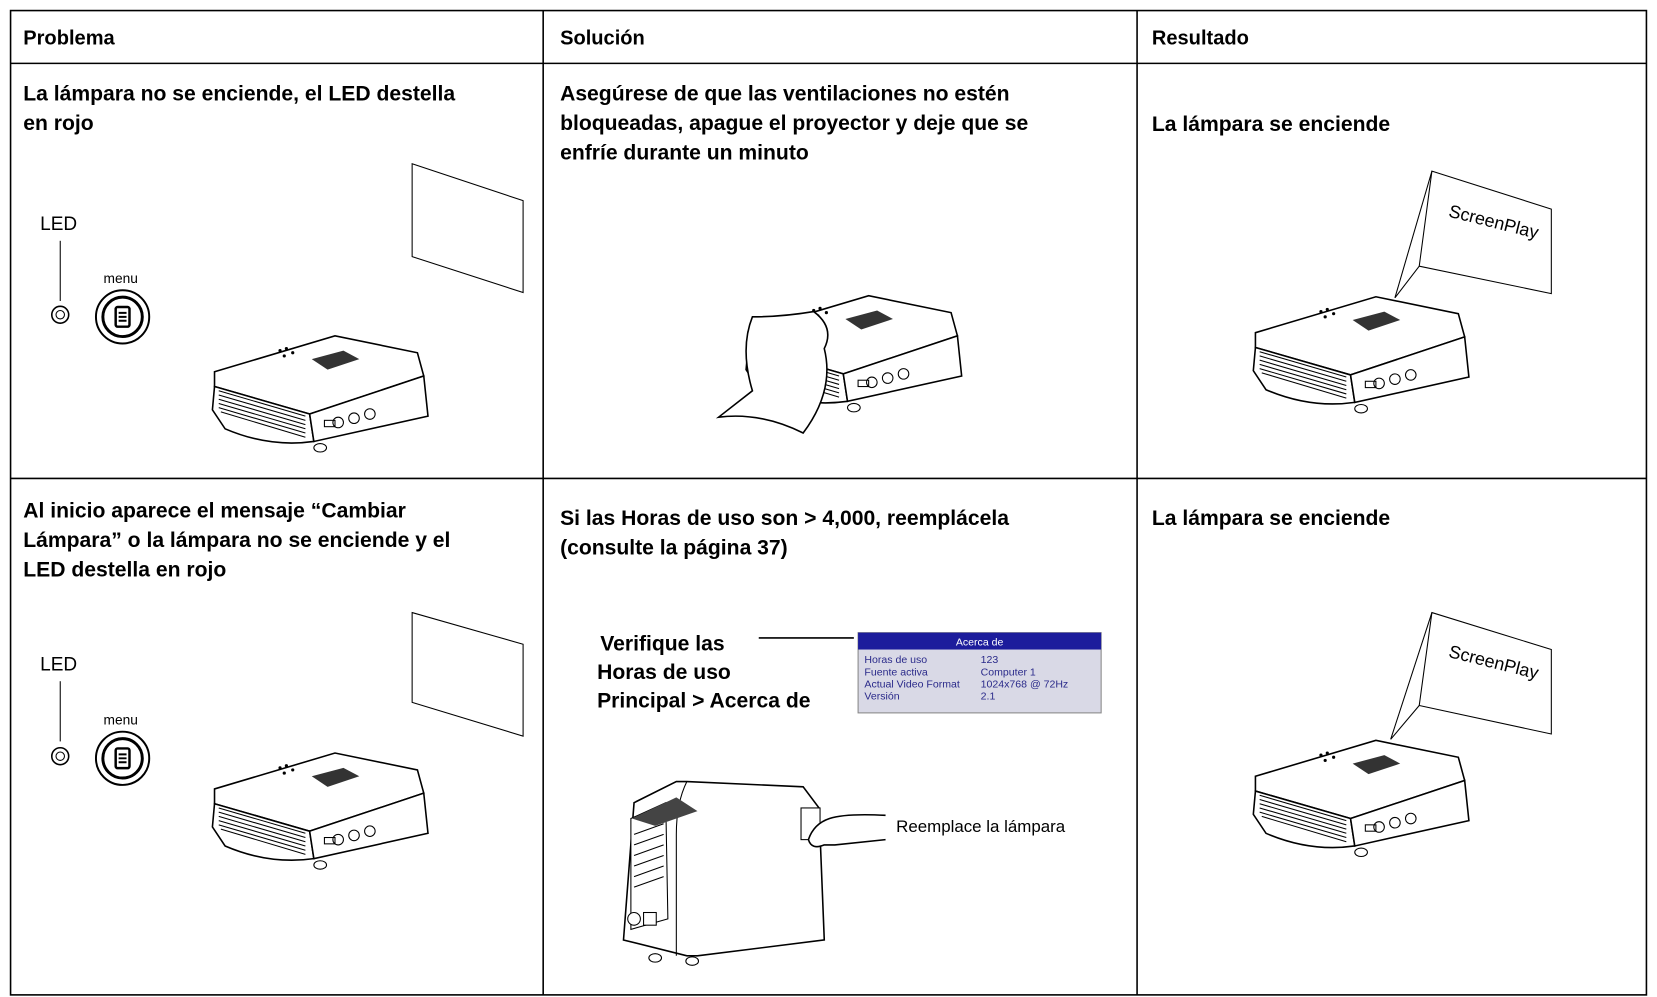 Image resolution: width=1657 pixels, height=997 pixels. Describe the element at coordinates (881, 697) in the screenshot. I see `osd-label: Versión` at that location.